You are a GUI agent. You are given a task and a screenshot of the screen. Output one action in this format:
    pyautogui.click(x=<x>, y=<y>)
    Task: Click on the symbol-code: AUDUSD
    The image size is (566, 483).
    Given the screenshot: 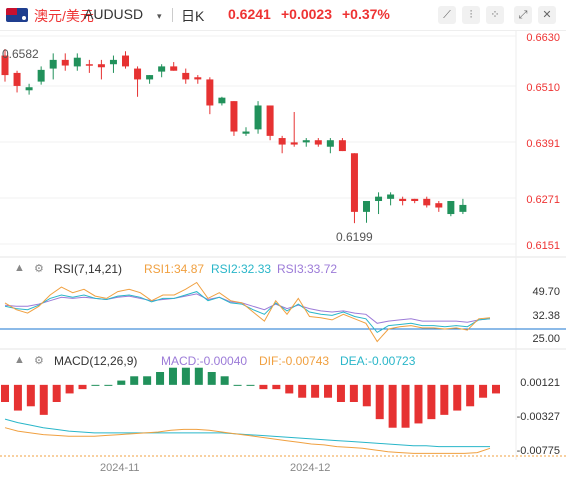 What is the action you would take?
    pyautogui.click(x=114, y=14)
    